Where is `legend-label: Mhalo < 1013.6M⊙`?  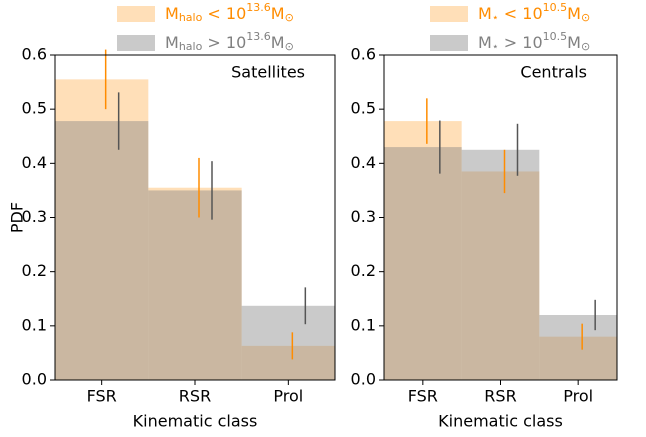
legend-label: Mhalo < 1013.6M⊙ is located at coordinates (229, 12).